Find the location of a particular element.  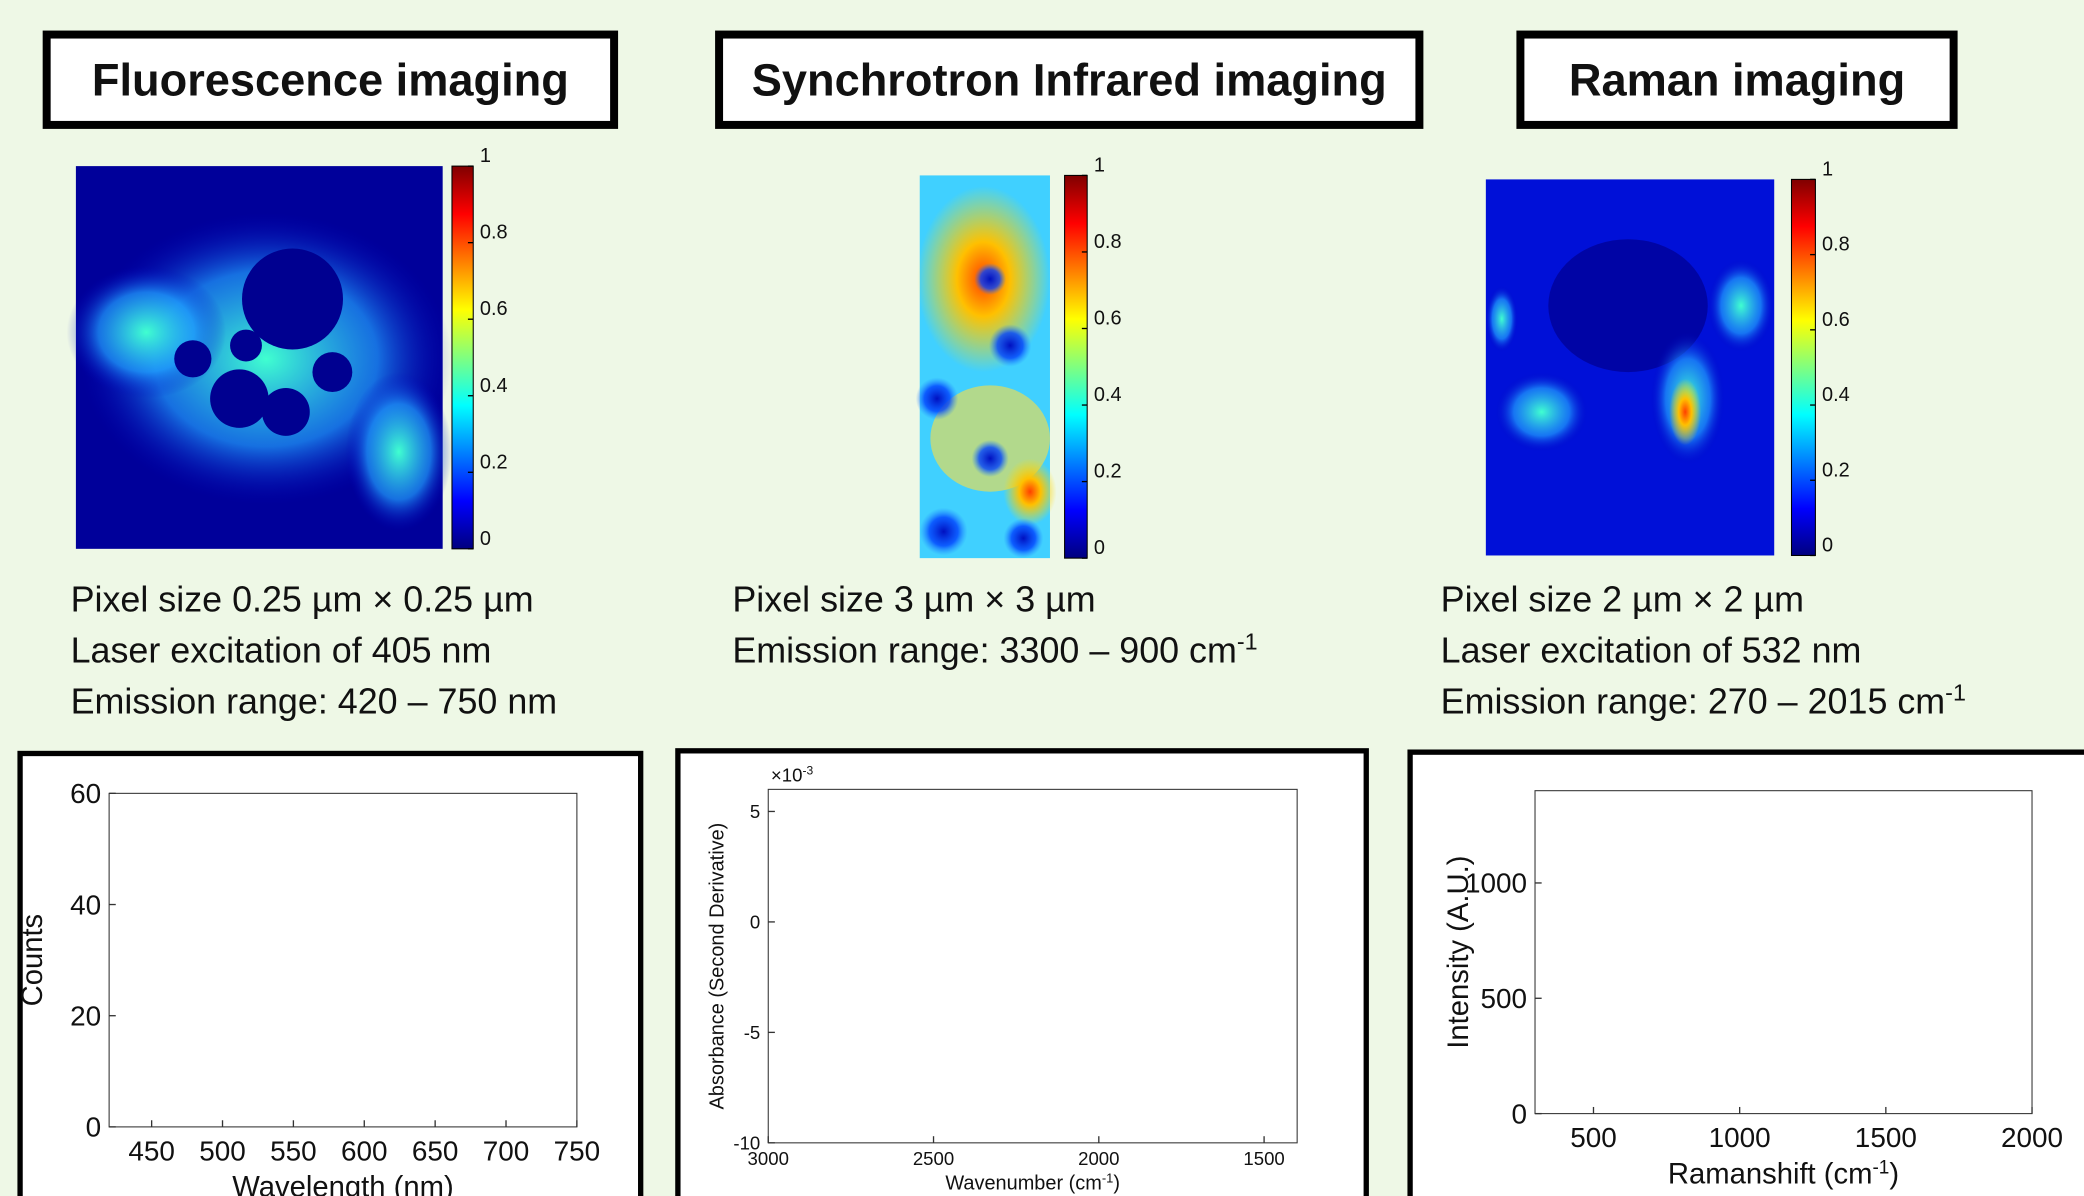

y-tick-label: 60 is located at coordinates (85, 793).